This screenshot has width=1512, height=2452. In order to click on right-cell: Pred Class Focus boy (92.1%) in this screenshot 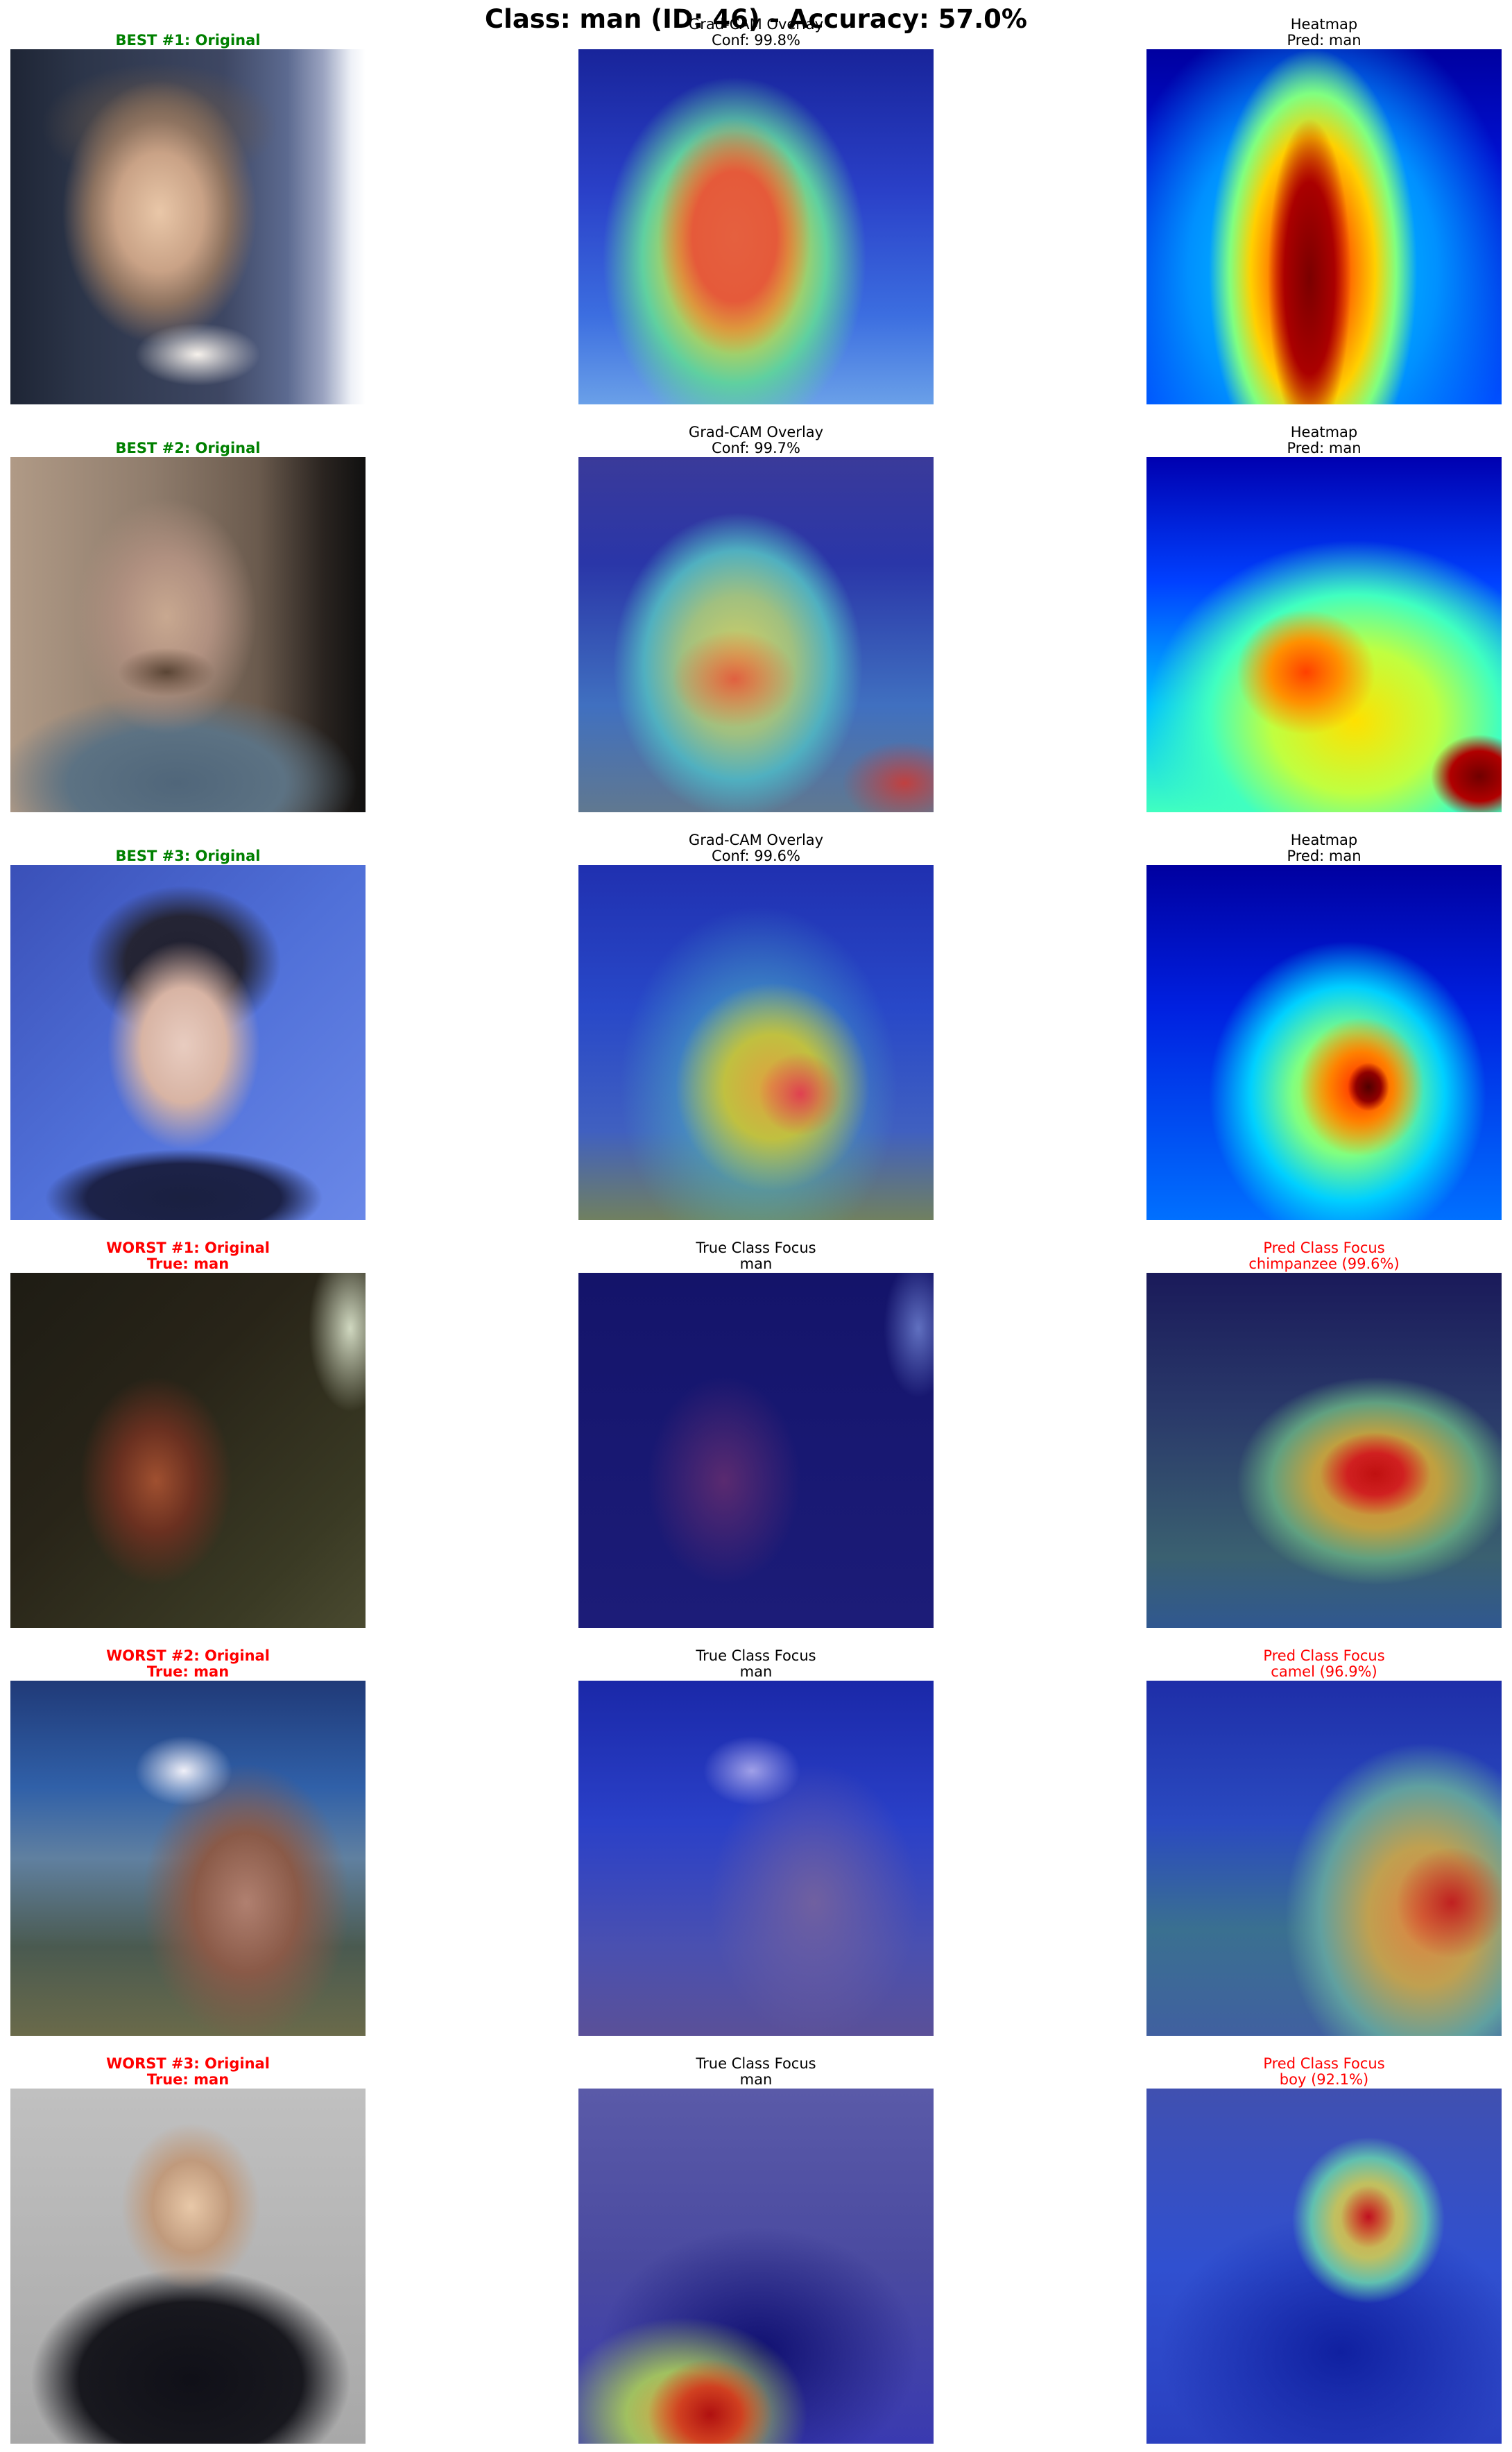, I will do `click(1324, 2243)`.